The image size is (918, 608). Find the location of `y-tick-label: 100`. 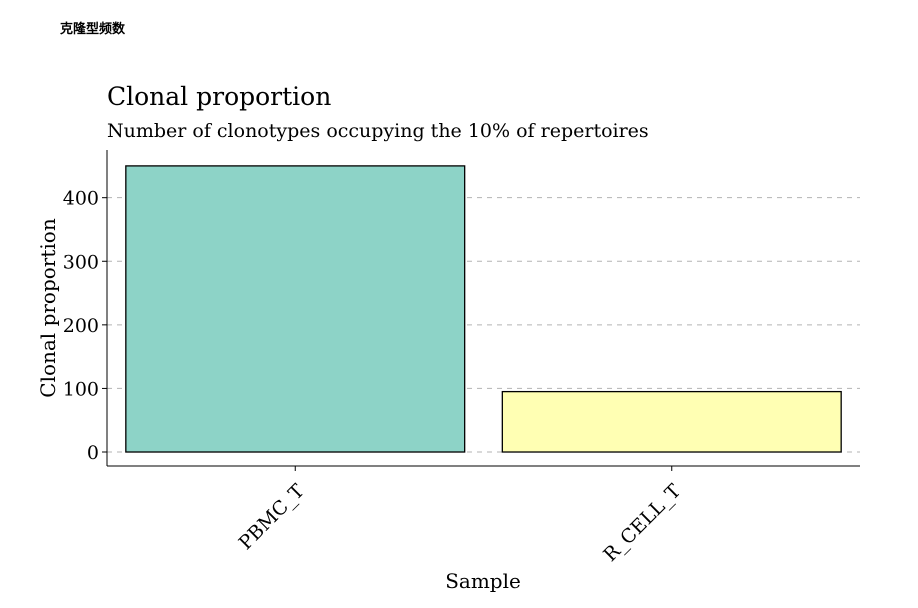

y-tick-label: 100 is located at coordinates (81, 389).